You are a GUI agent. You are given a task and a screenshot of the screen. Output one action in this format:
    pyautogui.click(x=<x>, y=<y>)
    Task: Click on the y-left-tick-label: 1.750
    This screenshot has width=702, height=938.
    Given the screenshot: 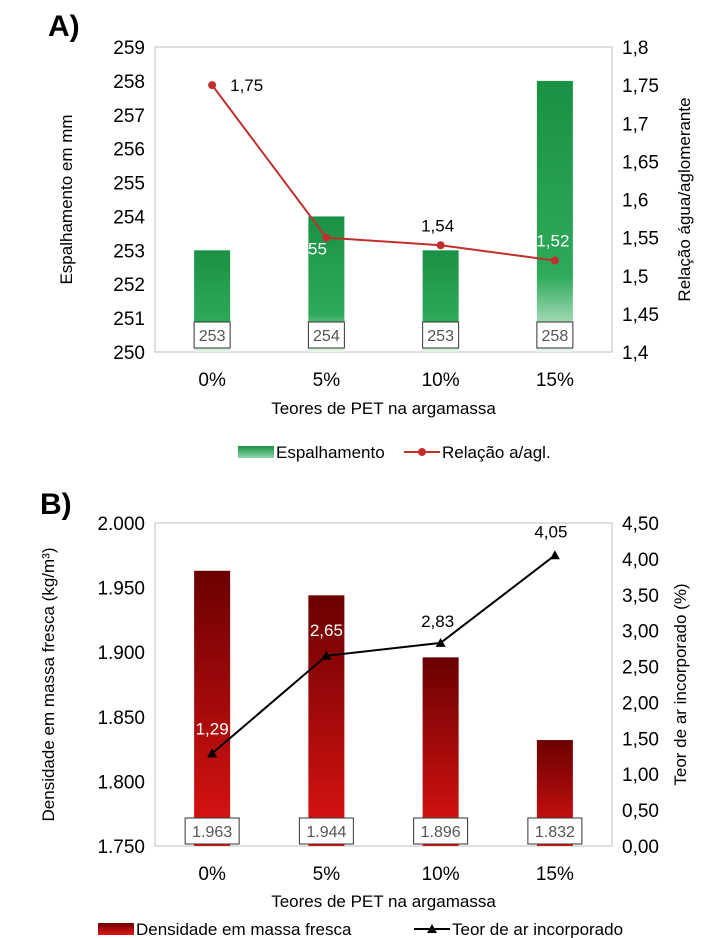 What is the action you would take?
    pyautogui.click(x=121, y=847)
    